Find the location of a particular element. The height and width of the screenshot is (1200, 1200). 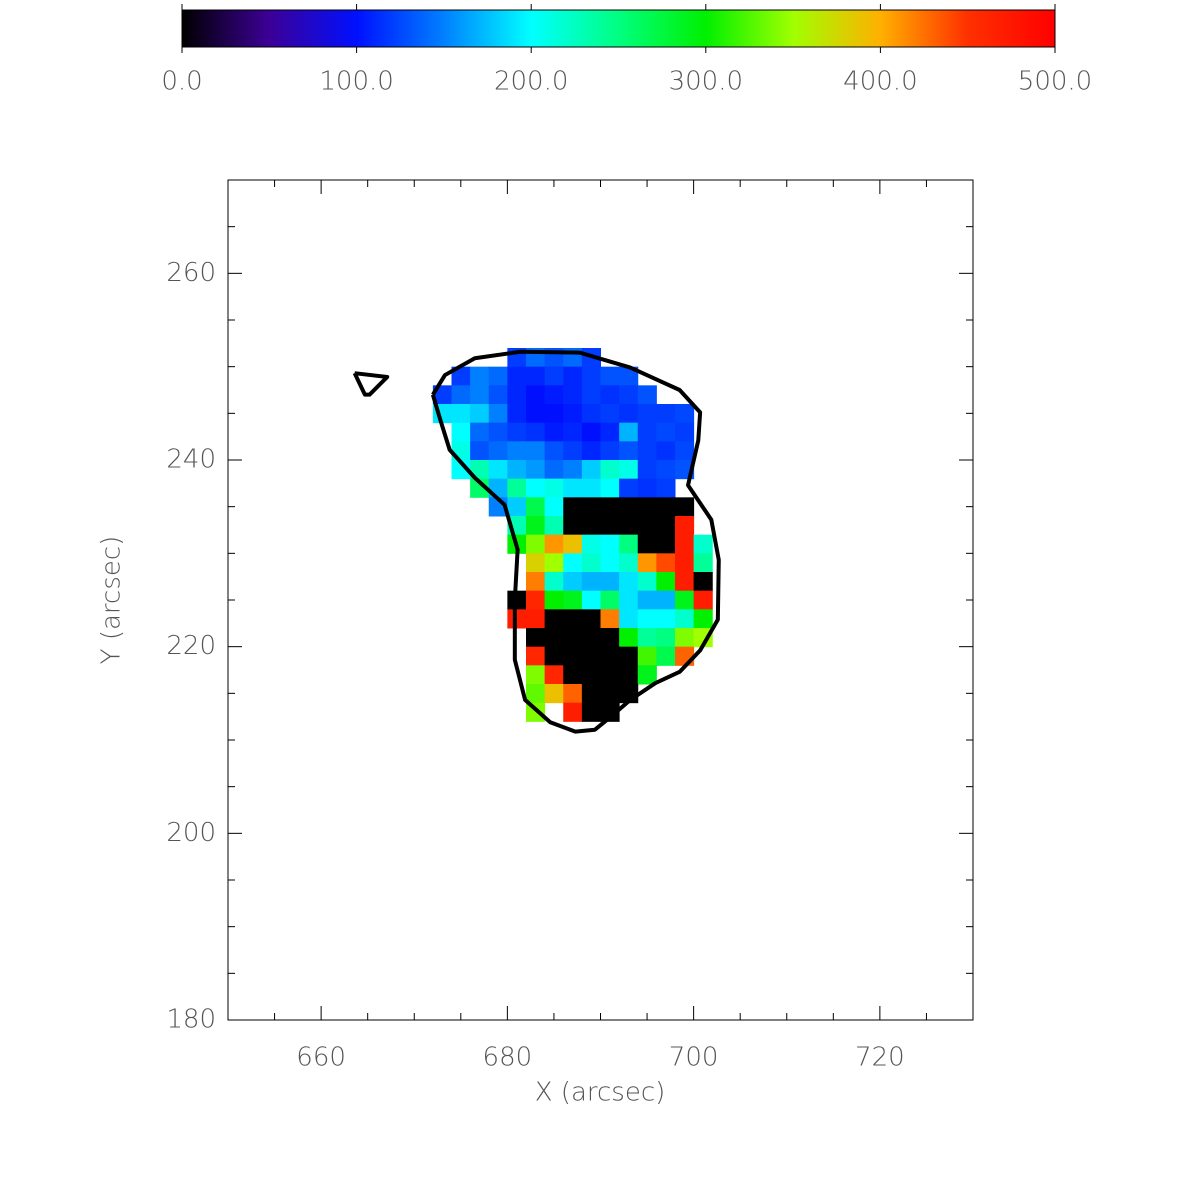

y-tick-label: 220 is located at coordinates (191, 646).